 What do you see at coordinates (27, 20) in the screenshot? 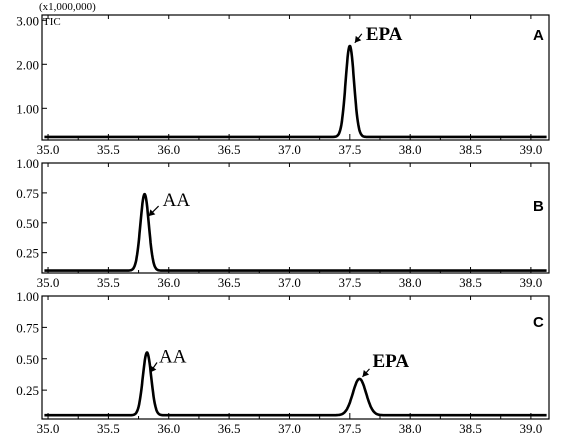
I see `y-tick-label: 3.00` at bounding box center [27, 20].